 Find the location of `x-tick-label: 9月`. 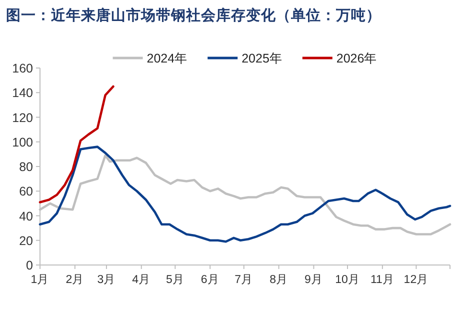

x-tick-label: 9月 is located at coordinates (313, 279).